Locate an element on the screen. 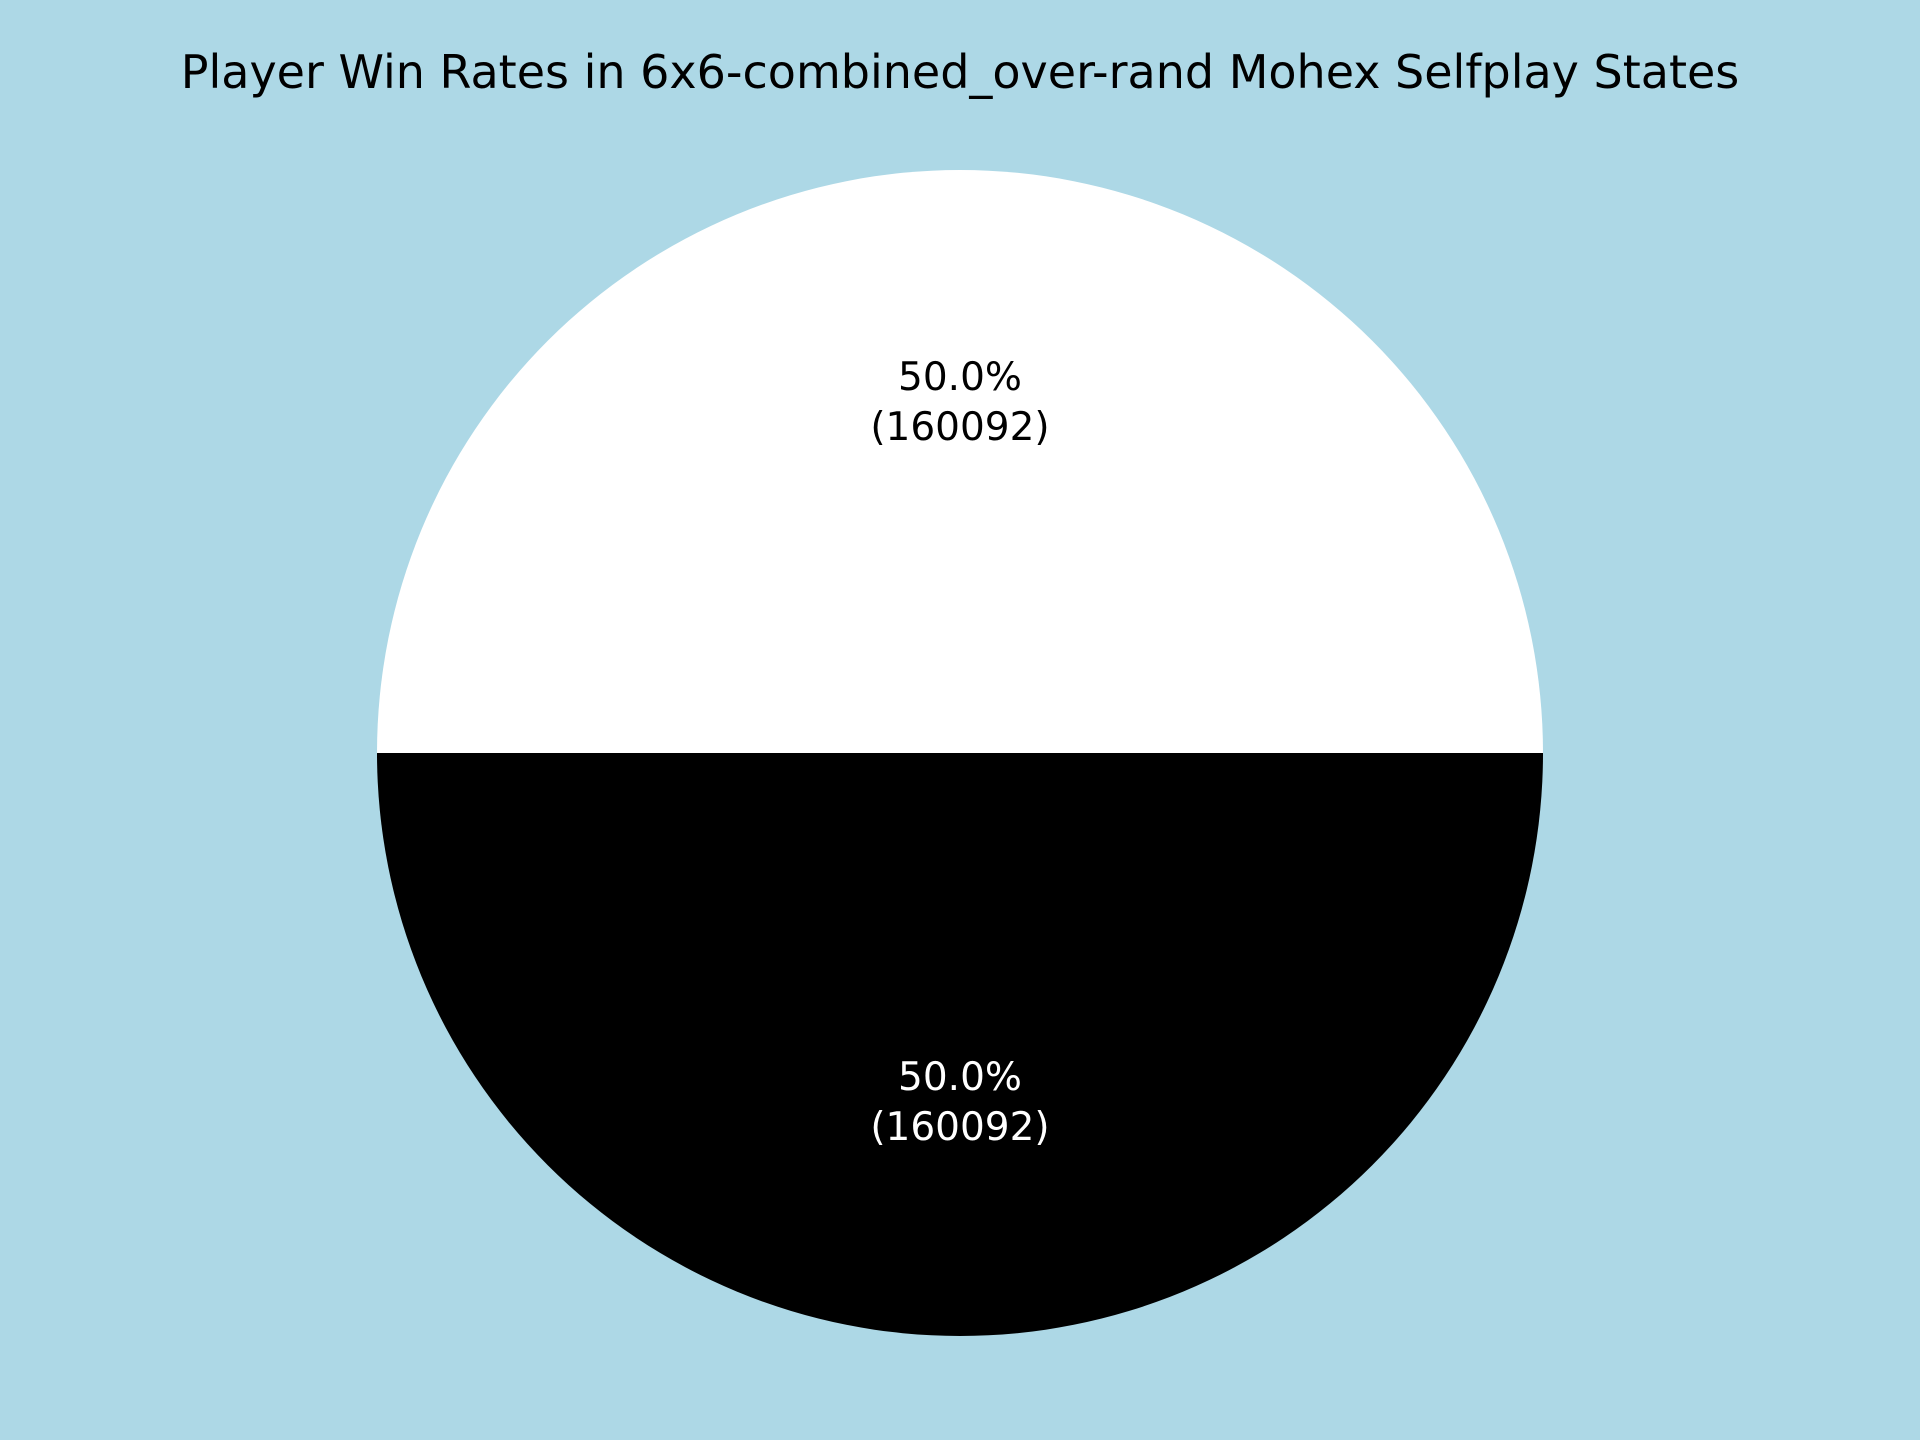 This screenshot has height=1440, width=1920. slice-count-label-1: (160092) is located at coordinates (959, 427).